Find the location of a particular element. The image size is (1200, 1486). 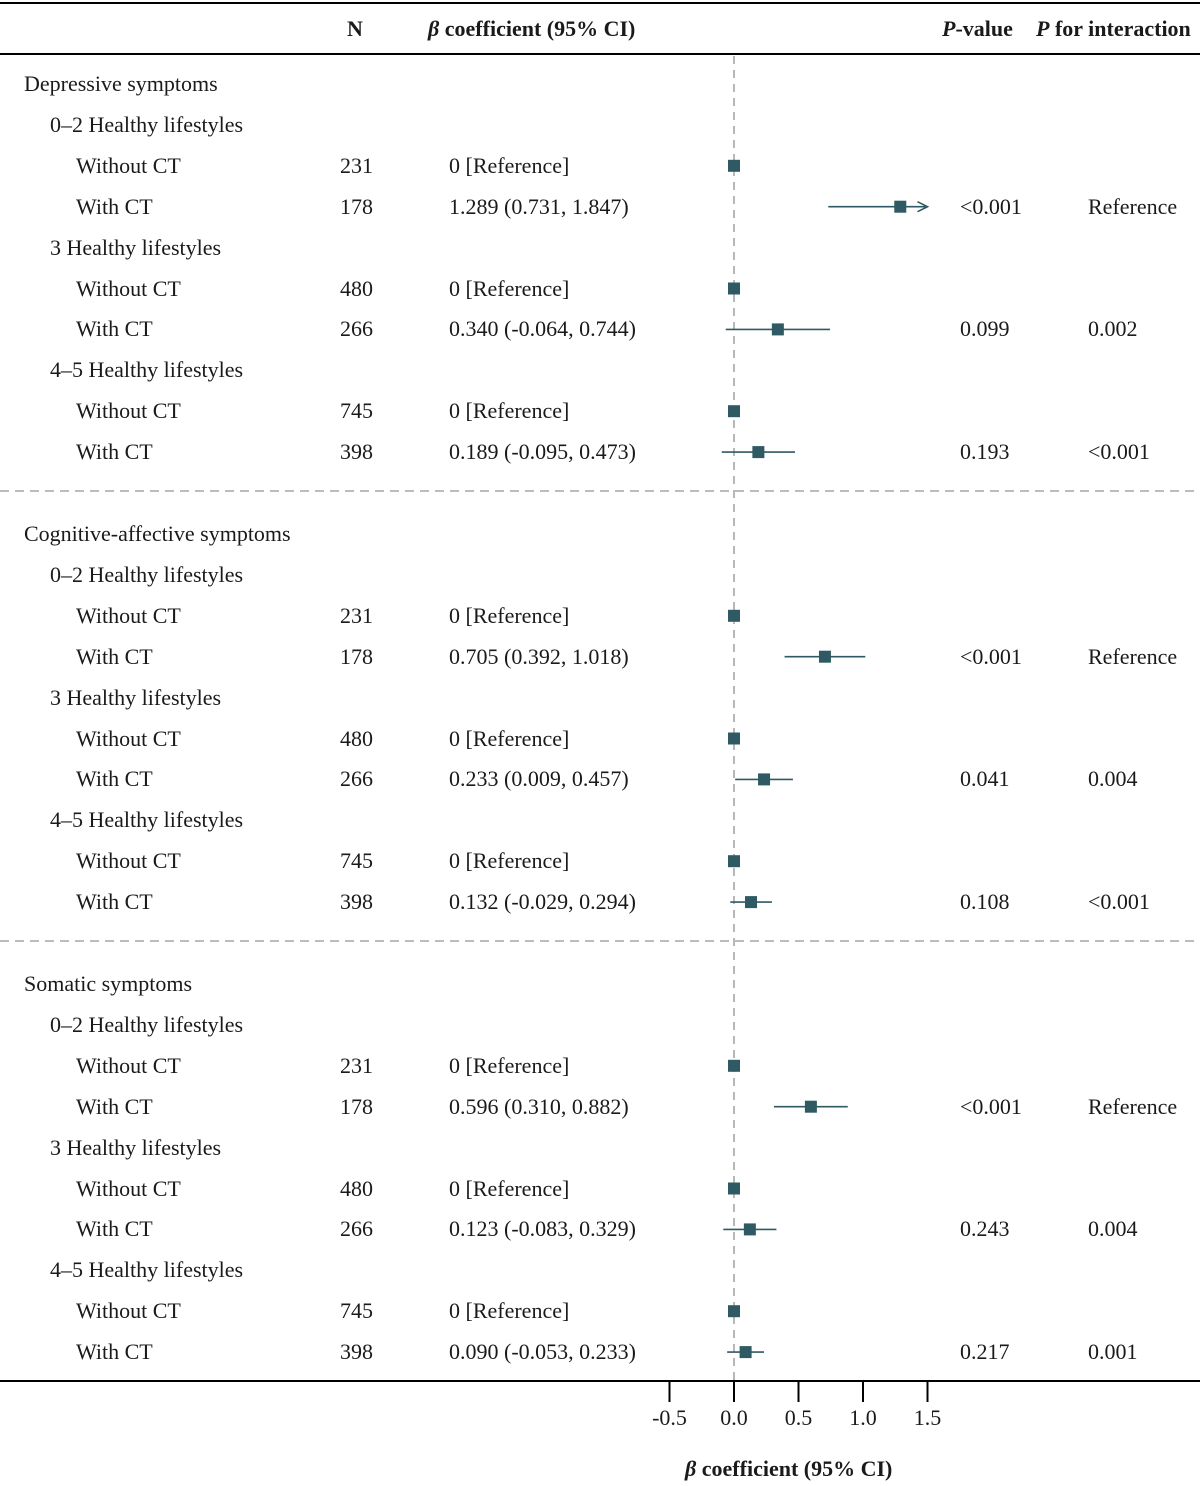

row-ci-text: 0.705 (0.392, 1.018) is located at coordinates (539, 656).